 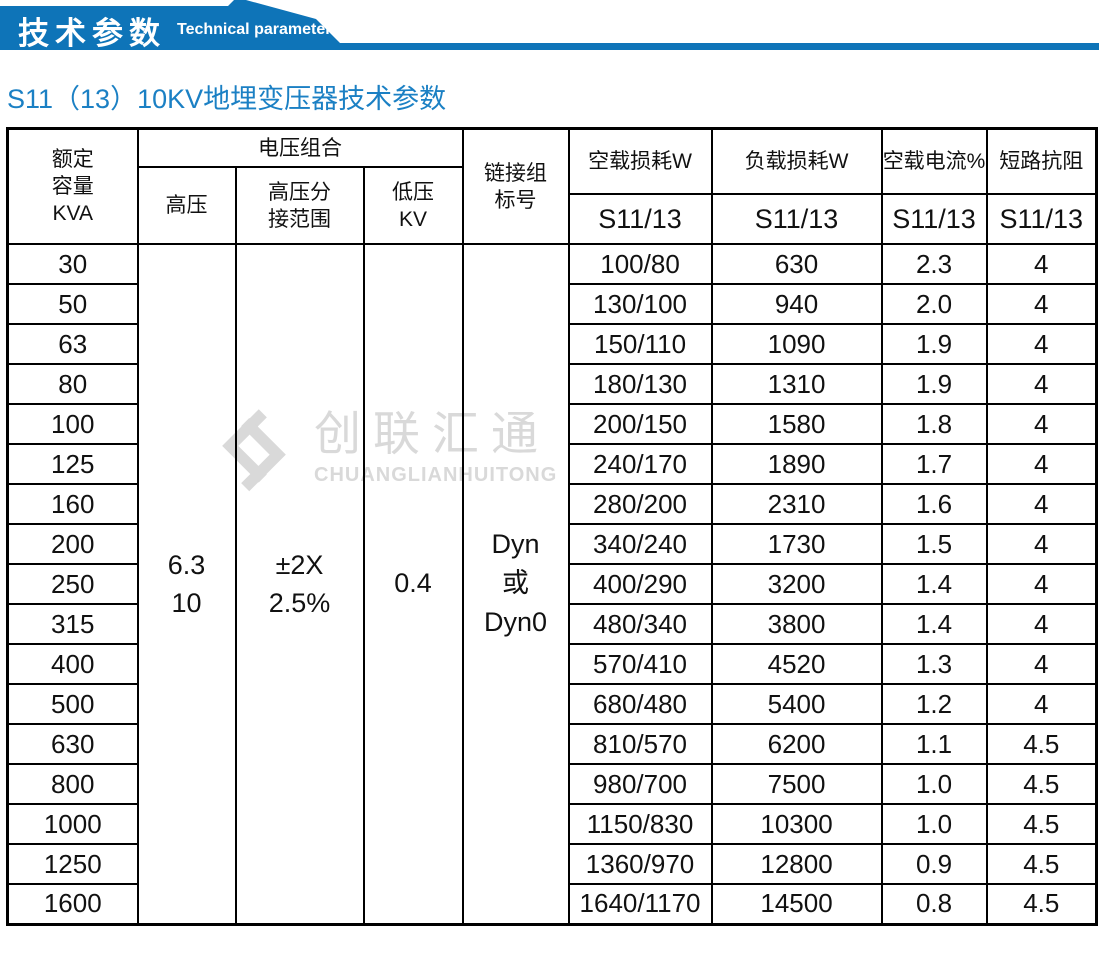 What do you see at coordinates (796, 904) in the screenshot?
I see `load-loss-cell: 14500` at bounding box center [796, 904].